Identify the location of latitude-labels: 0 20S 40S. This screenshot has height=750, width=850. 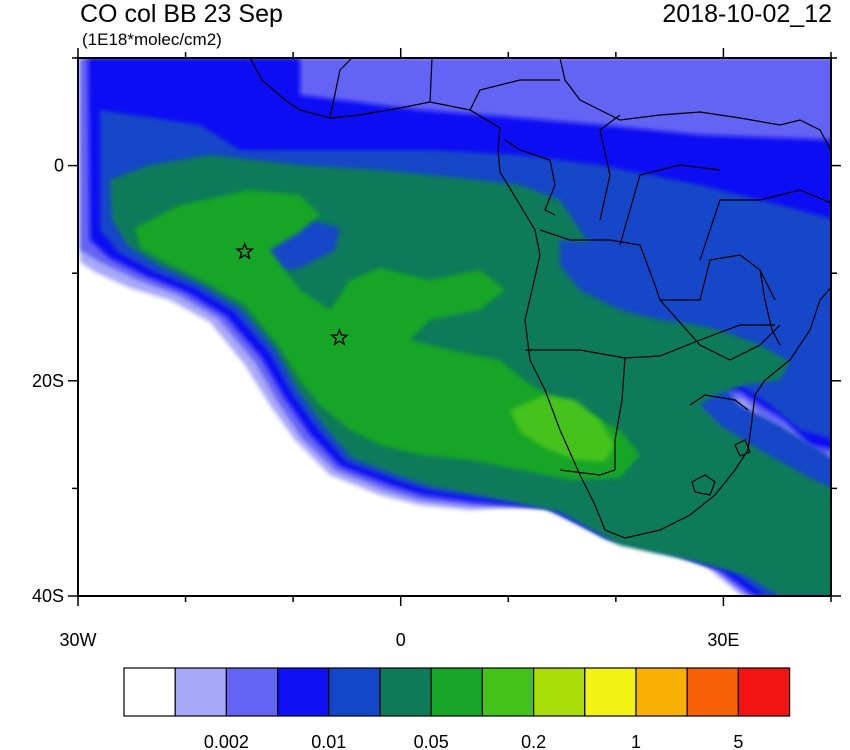
(48, 381).